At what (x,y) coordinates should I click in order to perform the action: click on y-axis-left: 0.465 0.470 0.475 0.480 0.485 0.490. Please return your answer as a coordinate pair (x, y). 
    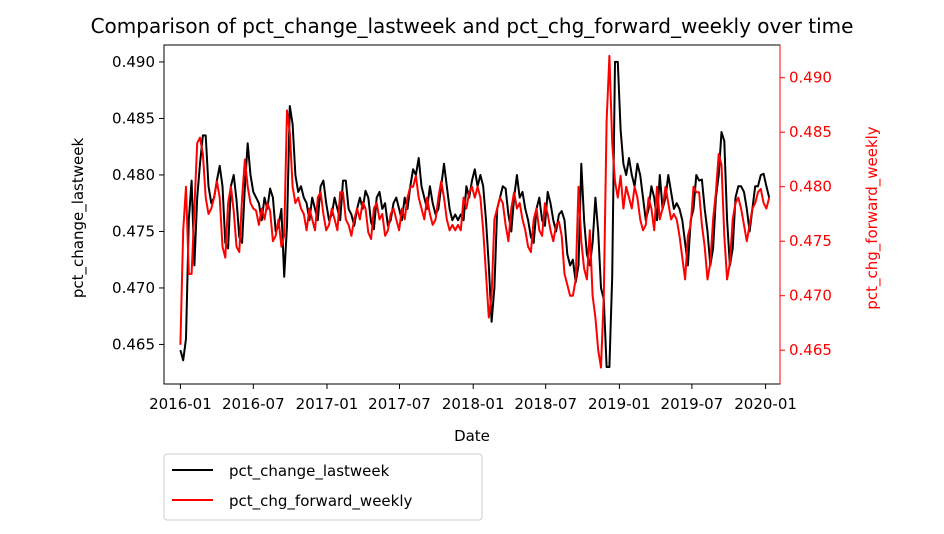
    Looking at the image, I should click on (138, 203).